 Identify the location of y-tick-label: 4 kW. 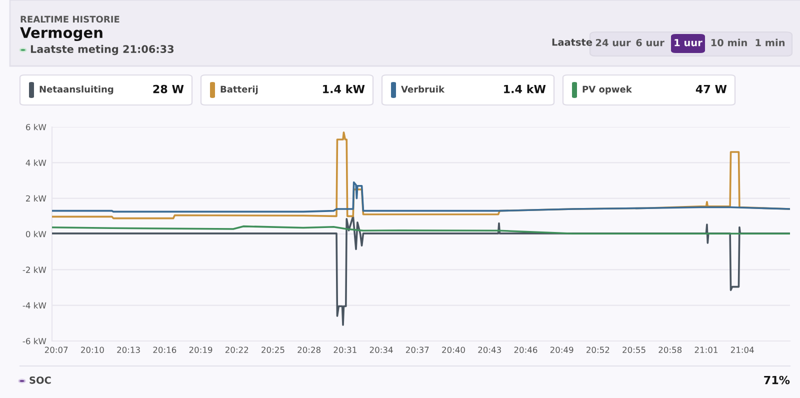
(36, 163).